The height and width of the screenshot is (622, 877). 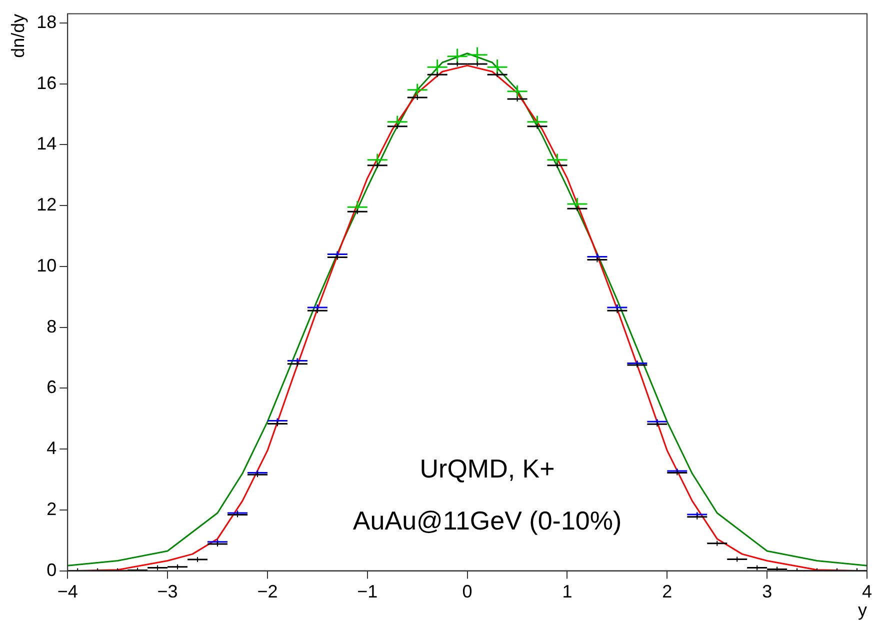 What do you see at coordinates (46, 82) in the screenshot?
I see `y-tick-label: 16` at bounding box center [46, 82].